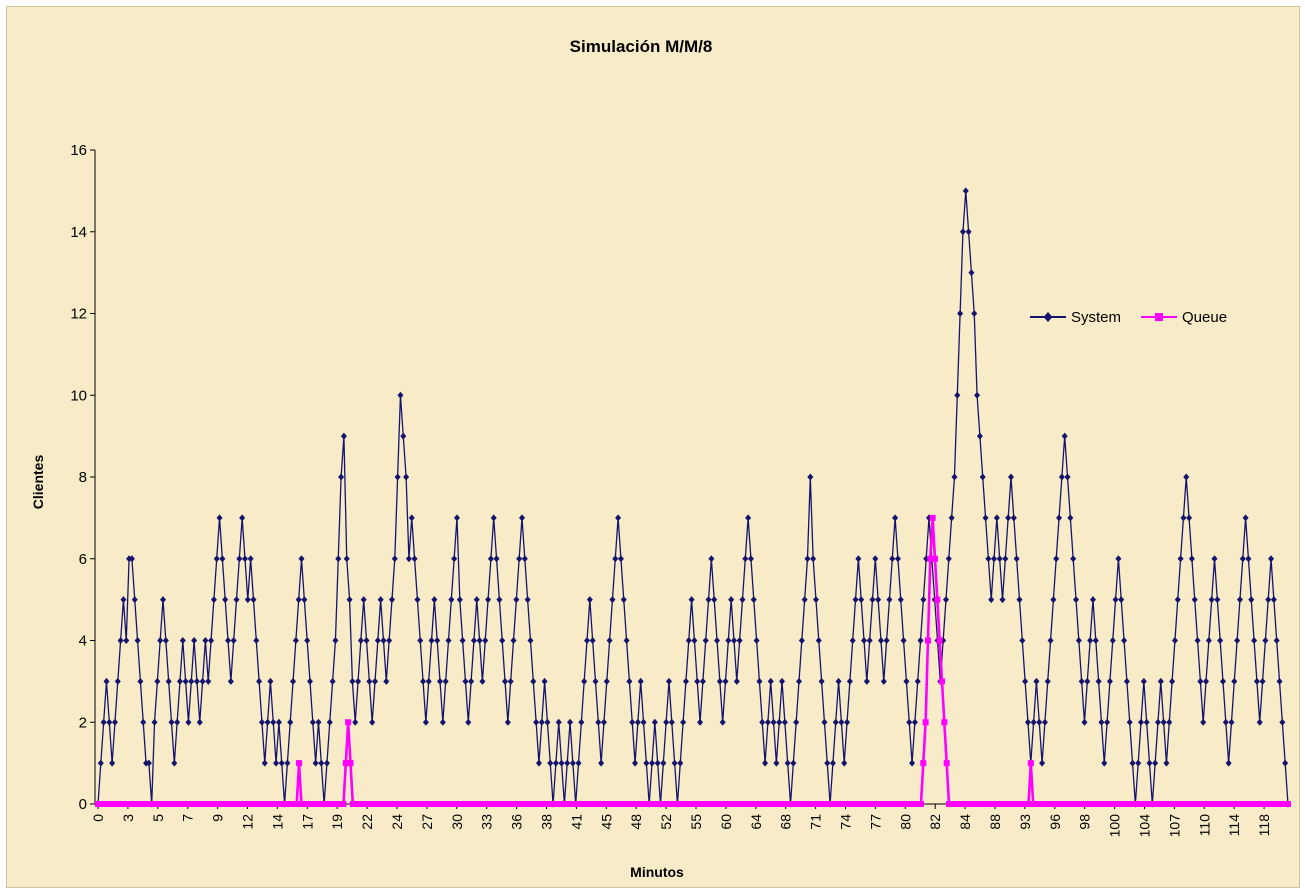 This screenshot has height=894, width=1305. Describe the element at coordinates (98, 818) in the screenshot. I see `x-tick-label: 0` at that location.